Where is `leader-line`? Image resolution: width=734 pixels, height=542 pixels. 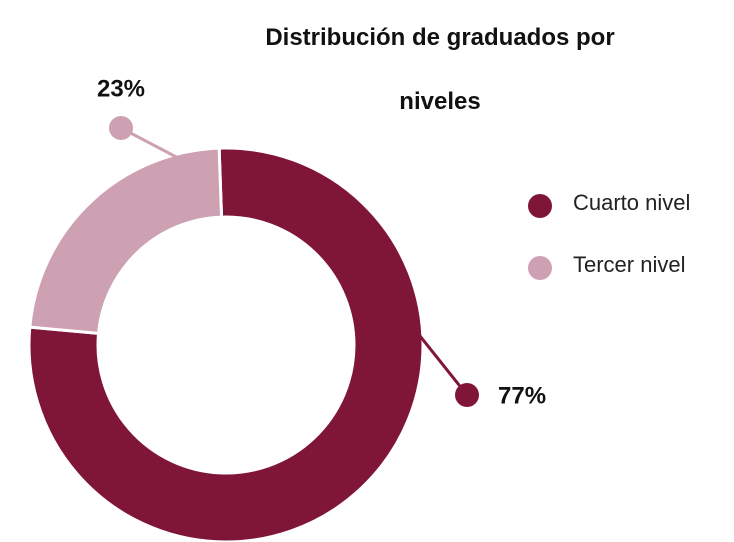
leader-line is located at coordinates (373, 277).